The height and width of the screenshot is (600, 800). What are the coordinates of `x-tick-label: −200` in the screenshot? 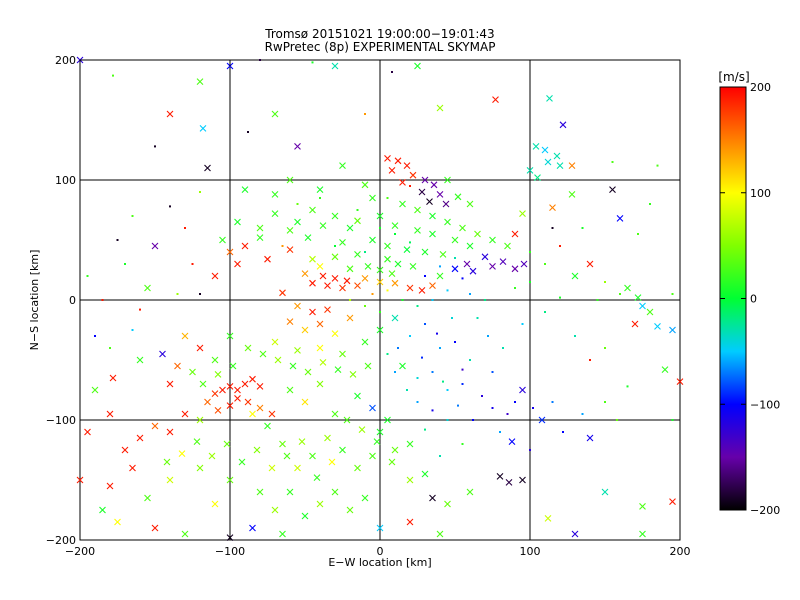 It's located at (80, 551).